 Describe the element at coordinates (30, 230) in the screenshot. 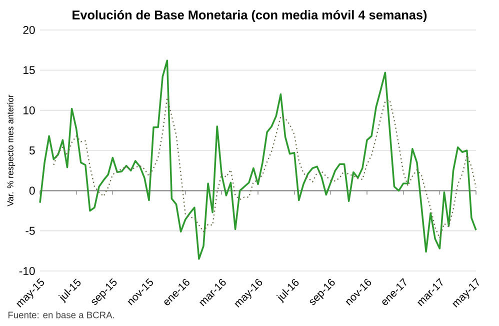

I see `y-tick-label: -5` at that location.